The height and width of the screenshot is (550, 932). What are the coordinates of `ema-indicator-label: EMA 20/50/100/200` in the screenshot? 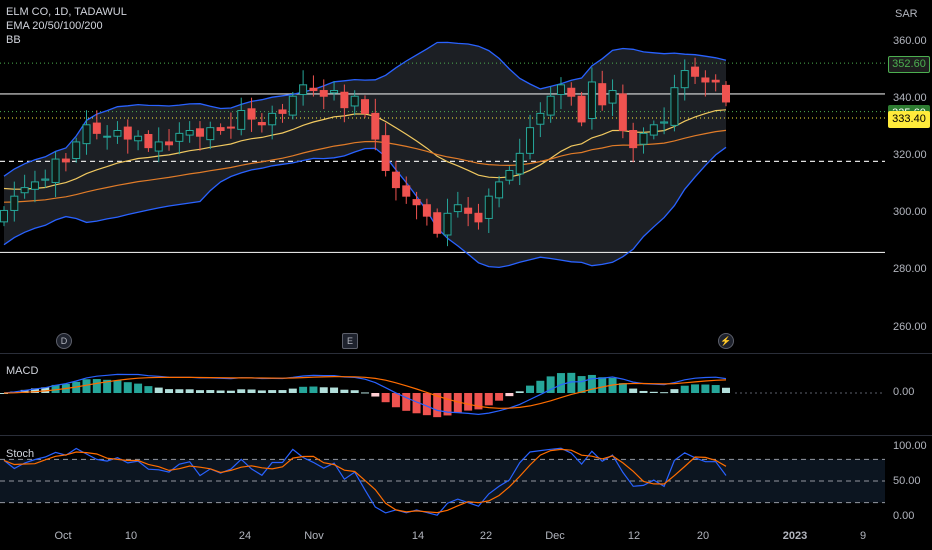 It's located at (54, 26).